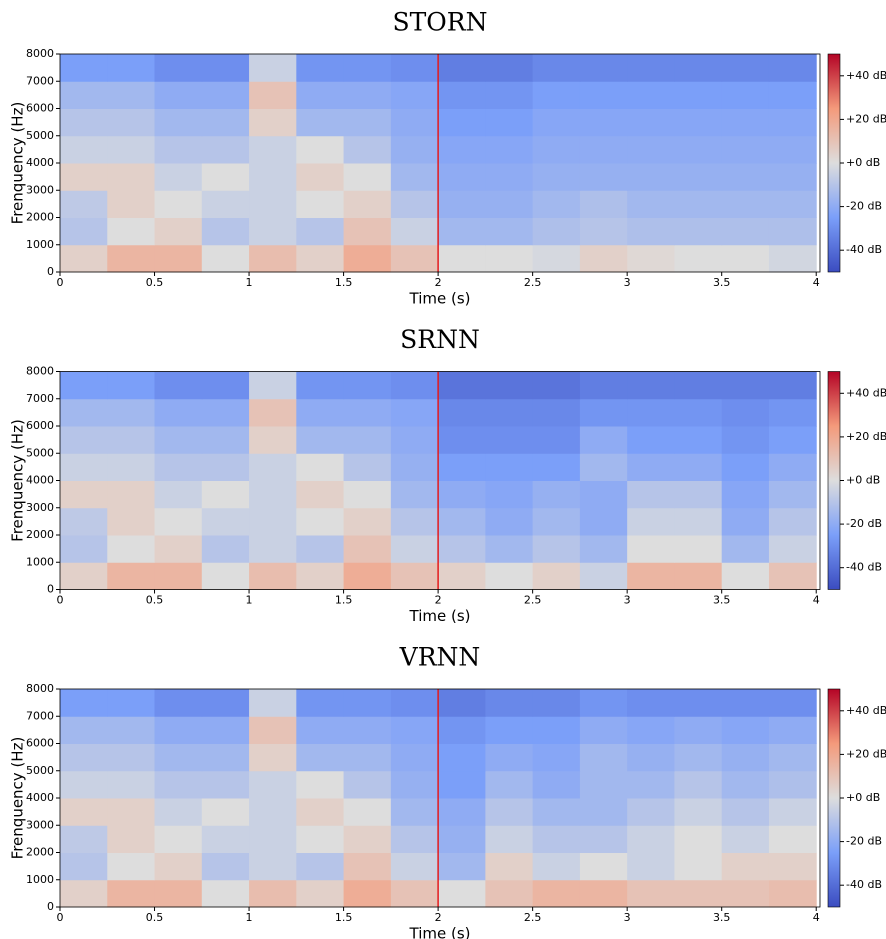 This screenshot has height=939, width=886. What do you see at coordinates (440, 22) in the screenshot?
I see `chart-title: STORN` at bounding box center [440, 22].